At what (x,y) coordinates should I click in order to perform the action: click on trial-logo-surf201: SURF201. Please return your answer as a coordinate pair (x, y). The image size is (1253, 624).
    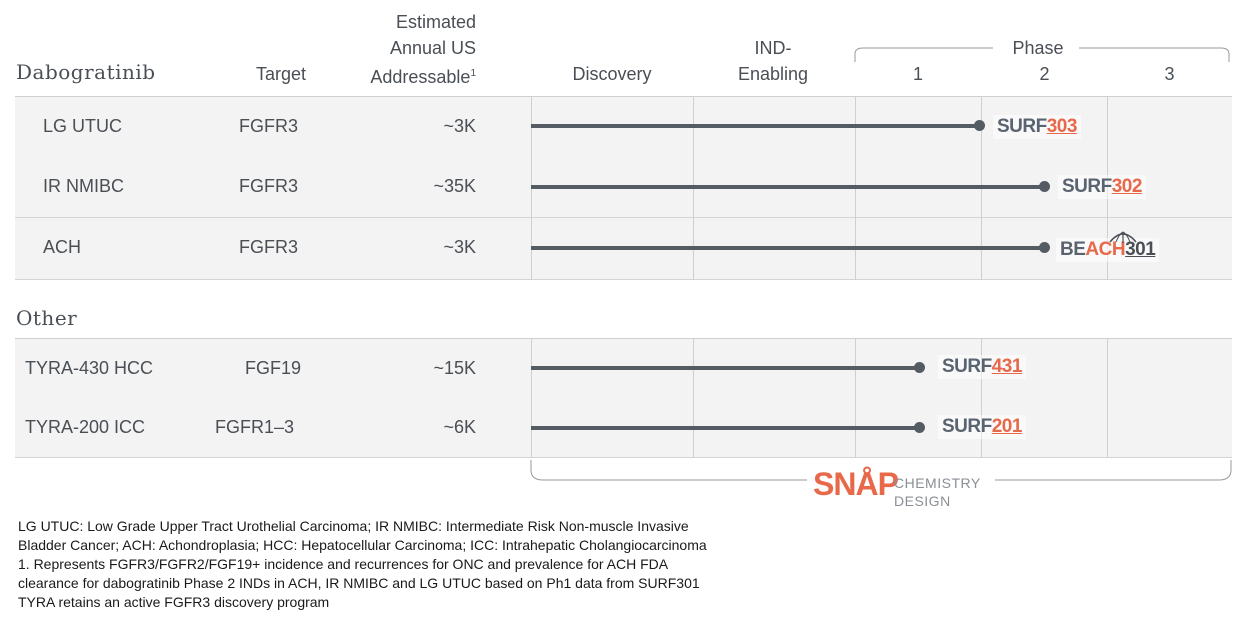
    Looking at the image, I should click on (982, 427).